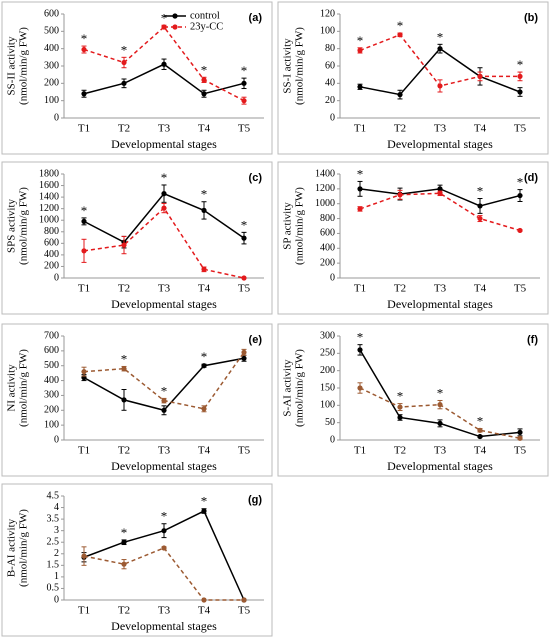 The width and height of the screenshot is (550, 638). I want to click on y-tick-label: 50, so click(330, 422).